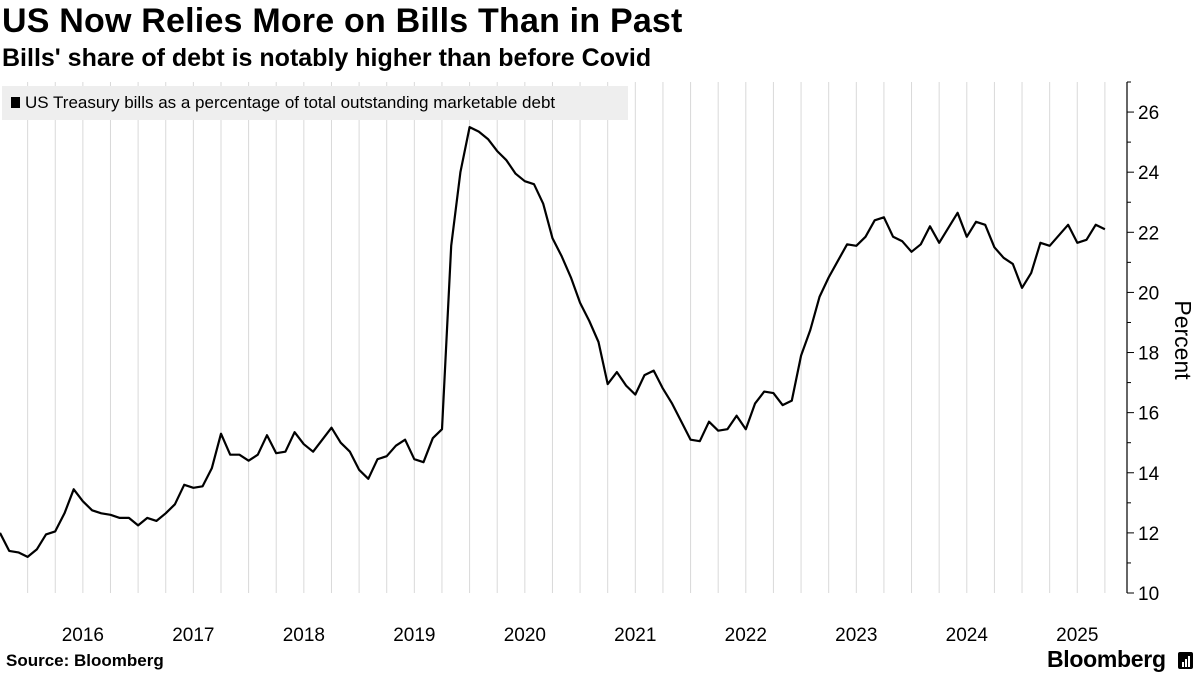 The width and height of the screenshot is (1200, 675). What do you see at coordinates (580, 635) in the screenshot?
I see `x-axis: 2016 2017 2018 2019 2020 2021 2022 2023 2024 2025` at bounding box center [580, 635].